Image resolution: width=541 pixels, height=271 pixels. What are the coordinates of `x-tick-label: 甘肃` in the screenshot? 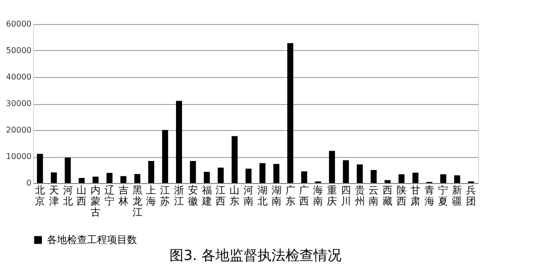 It's located at (415, 196).